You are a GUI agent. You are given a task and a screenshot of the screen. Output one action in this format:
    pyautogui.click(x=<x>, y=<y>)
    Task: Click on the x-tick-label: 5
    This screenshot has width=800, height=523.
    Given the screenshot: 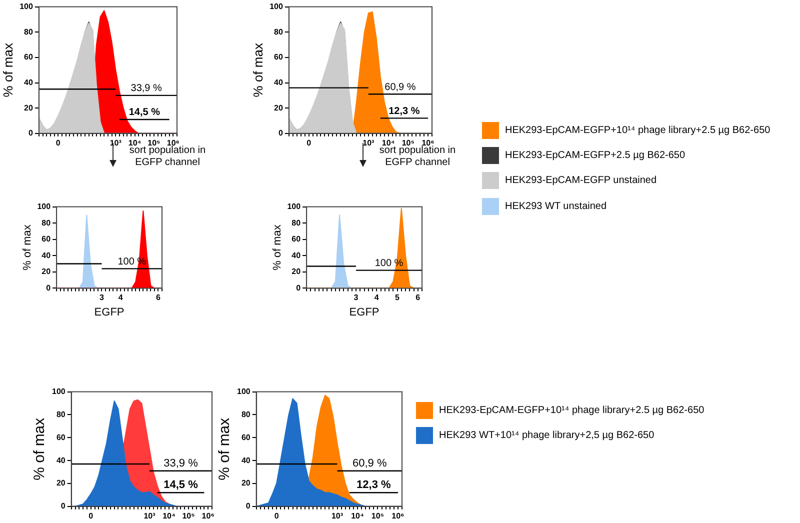 What is the action you would take?
    pyautogui.click(x=397, y=297)
    